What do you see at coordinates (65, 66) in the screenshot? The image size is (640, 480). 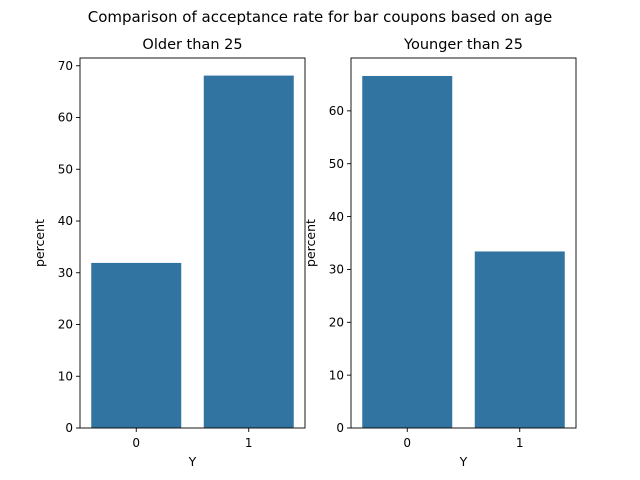 I see `y-tick-label: 70` at bounding box center [65, 66].